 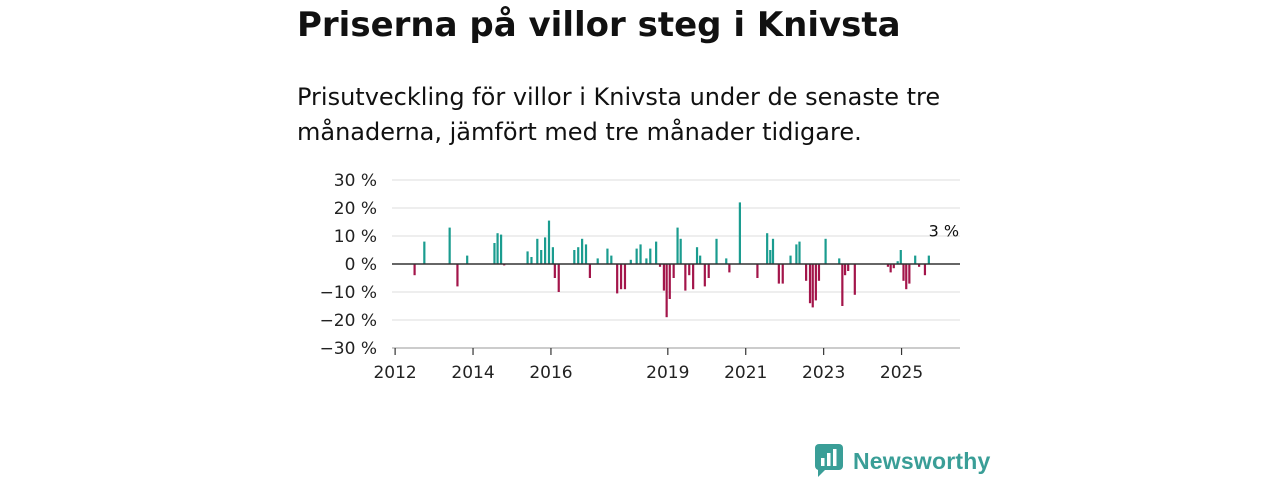 What do you see at coordinates (348, 293) in the screenshot?
I see `y-tick-label: −10 %` at bounding box center [348, 293].